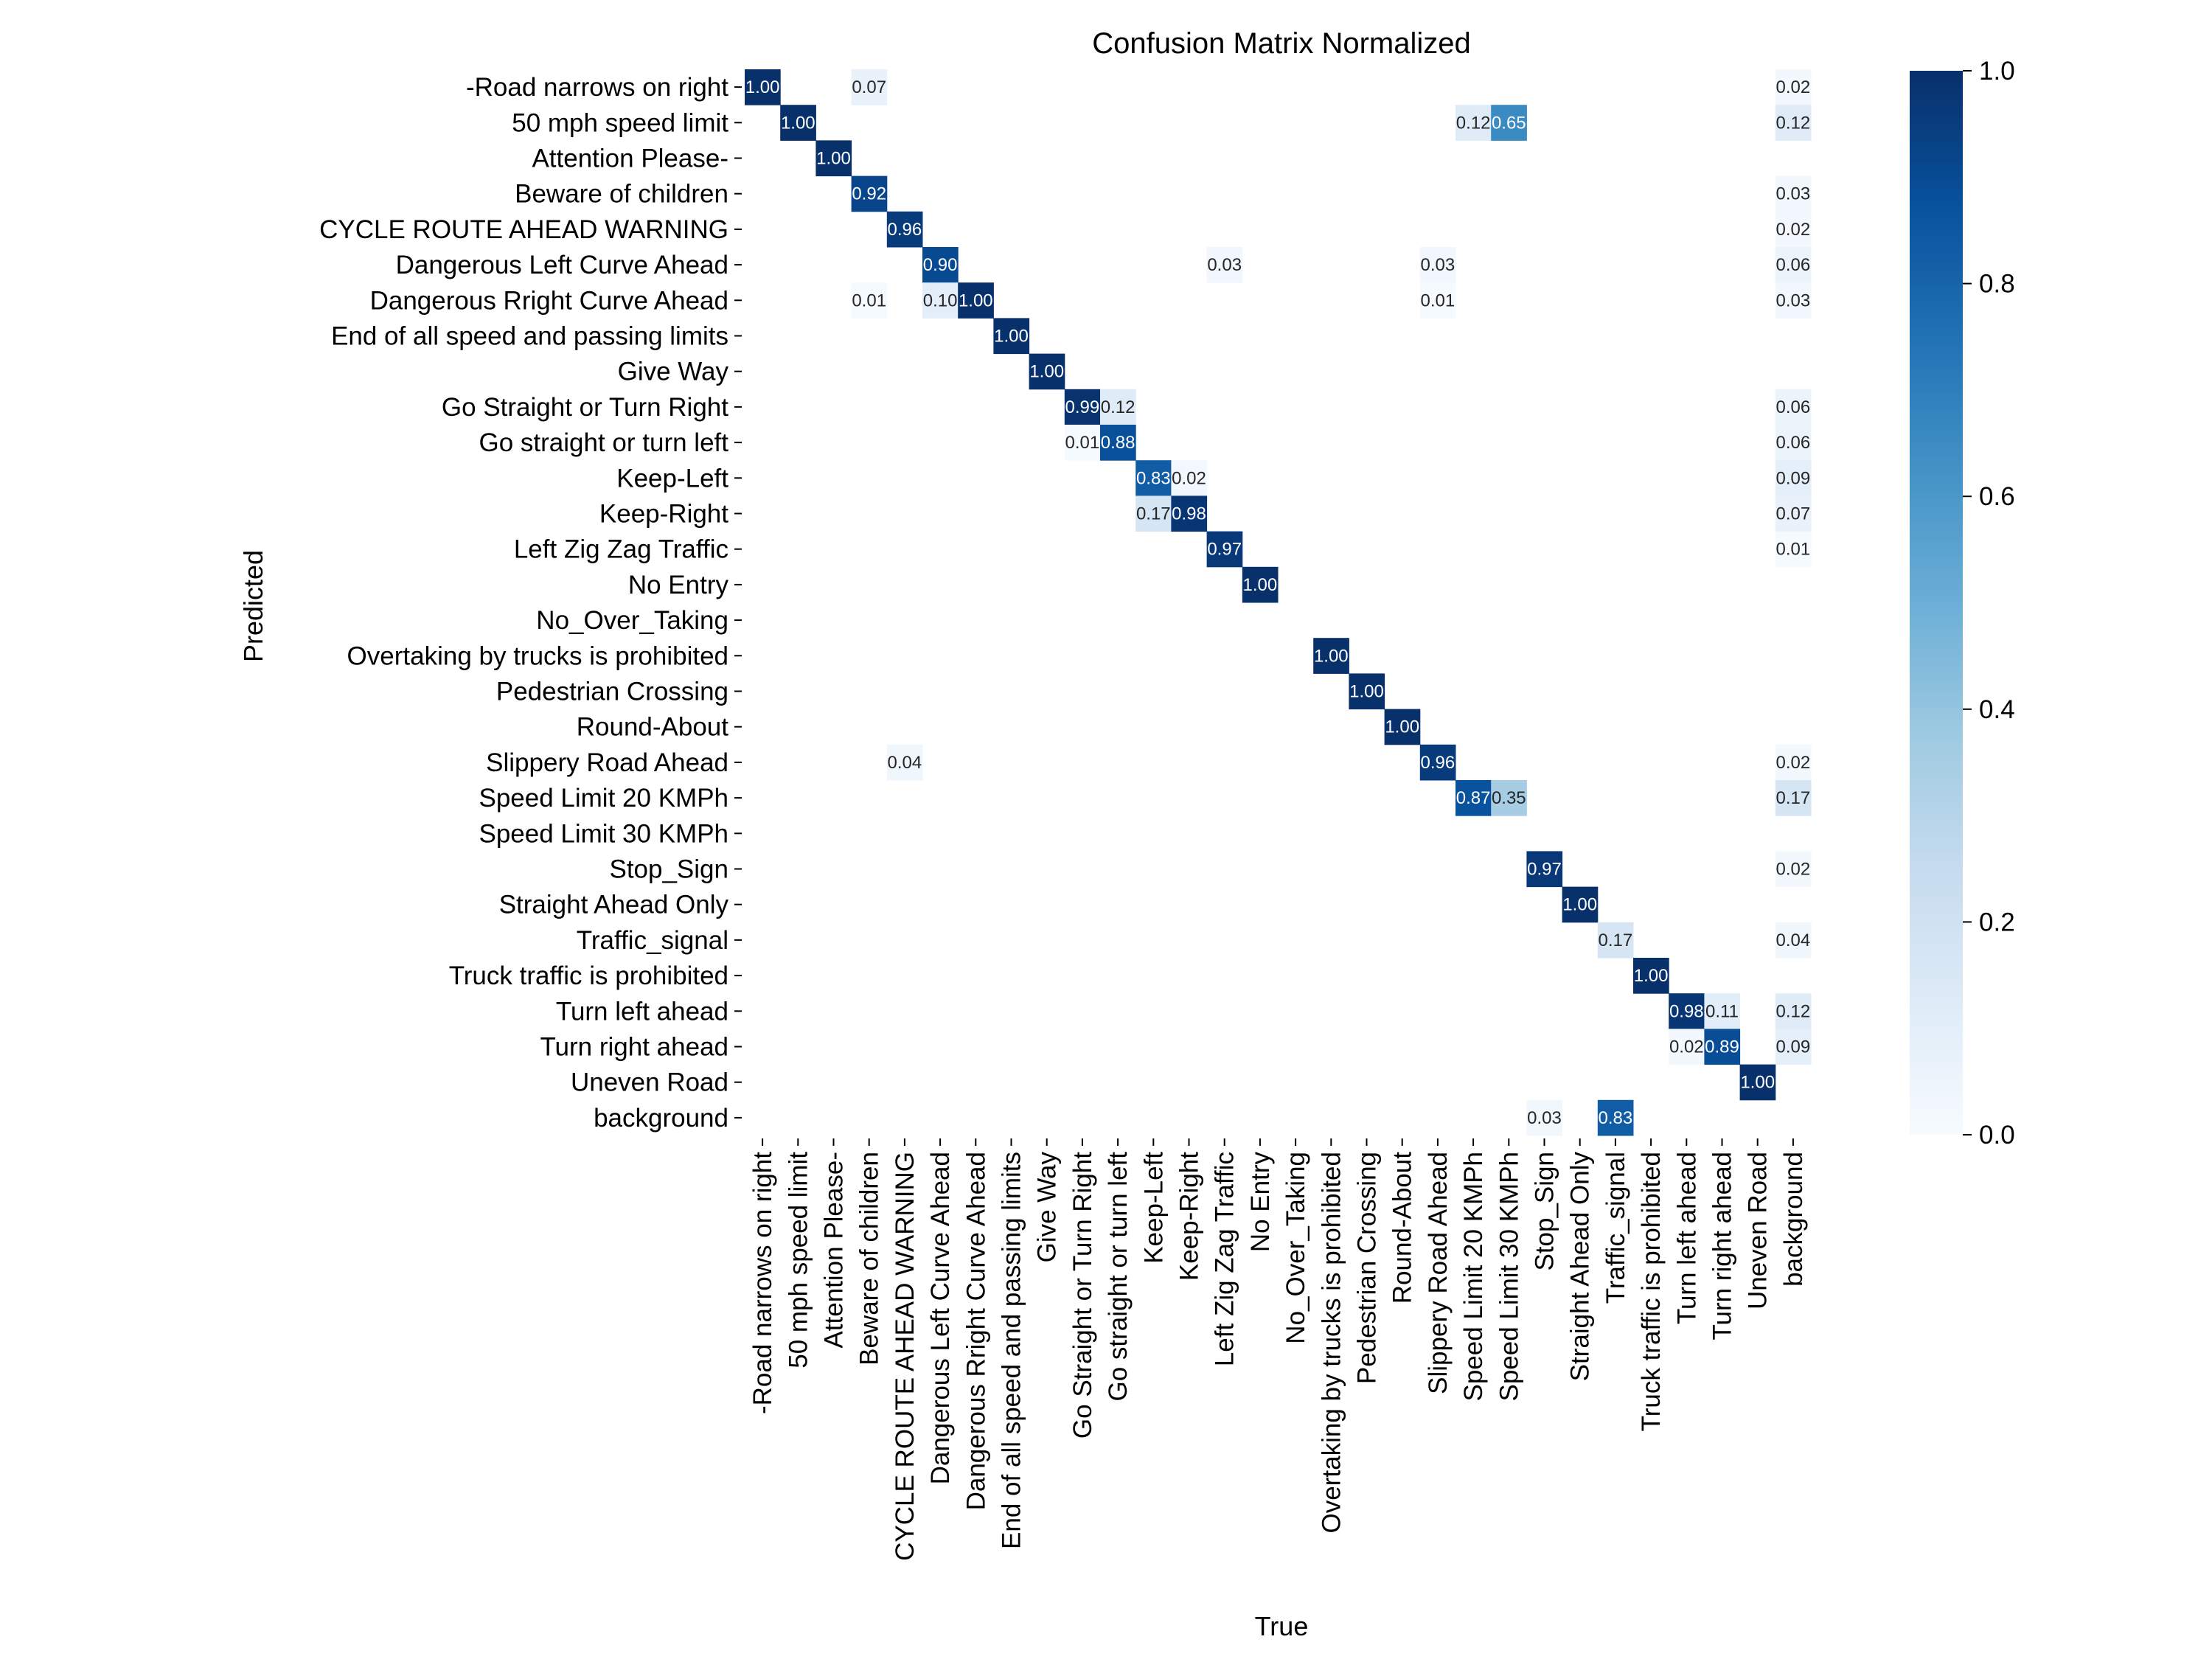 This screenshot has width=2212, height=1659. Describe the element at coordinates (604, 442) in the screenshot. I see `y-tick-label: Go straight or turn left` at that location.